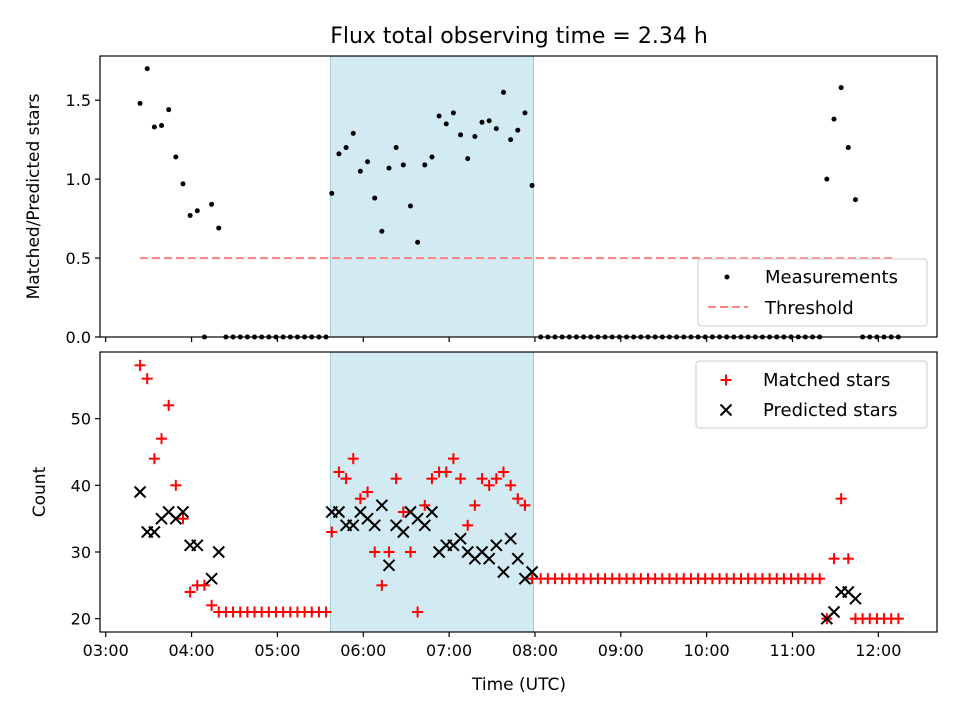  I want to click on x-tick-label: 03:00, so click(106, 650).